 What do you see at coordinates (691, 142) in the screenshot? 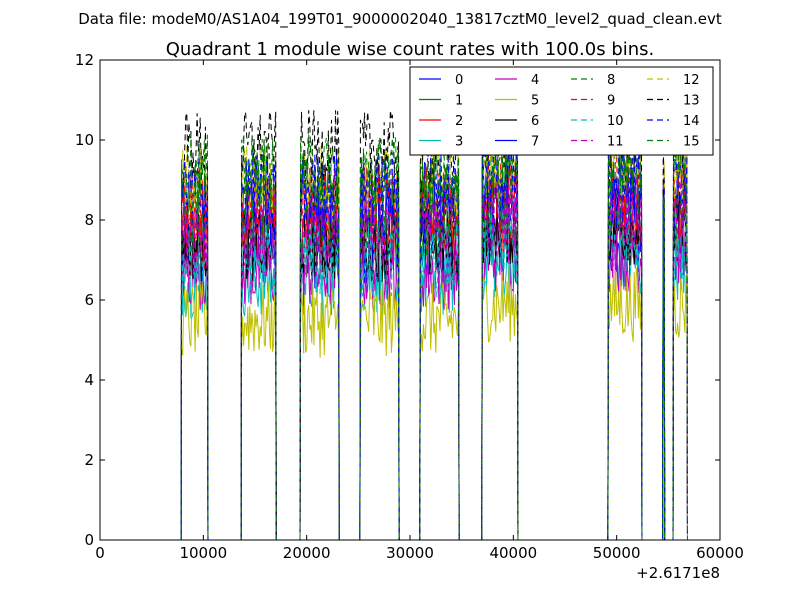
I see `legend-label-15: 15` at bounding box center [691, 142].